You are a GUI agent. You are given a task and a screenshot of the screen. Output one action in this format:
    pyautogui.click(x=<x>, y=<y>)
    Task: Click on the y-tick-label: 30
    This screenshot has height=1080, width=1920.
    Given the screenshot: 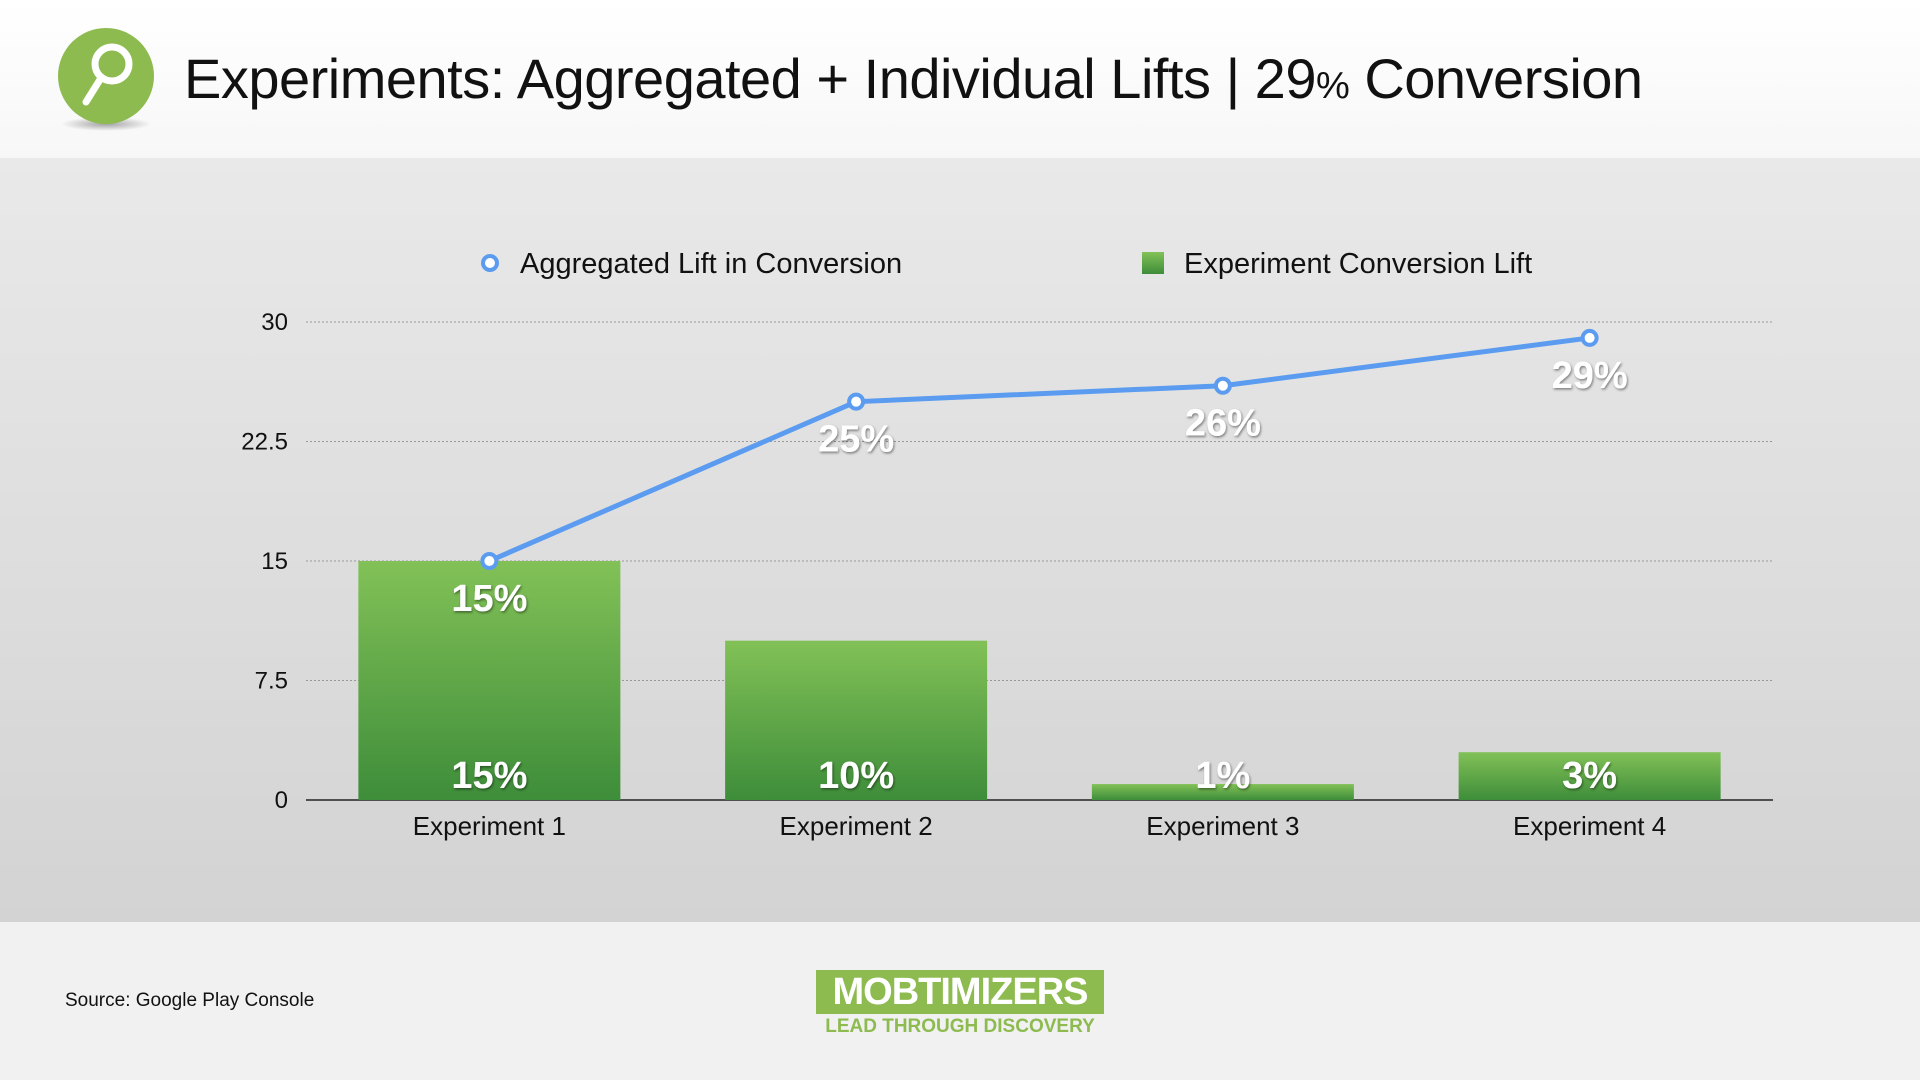 What is the action you would take?
    pyautogui.click(x=274, y=322)
    